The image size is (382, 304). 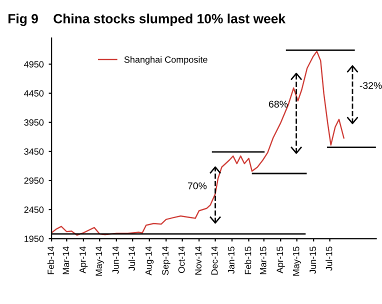 I want to click on x-tick-label: Dec-14, so click(x=214, y=260).